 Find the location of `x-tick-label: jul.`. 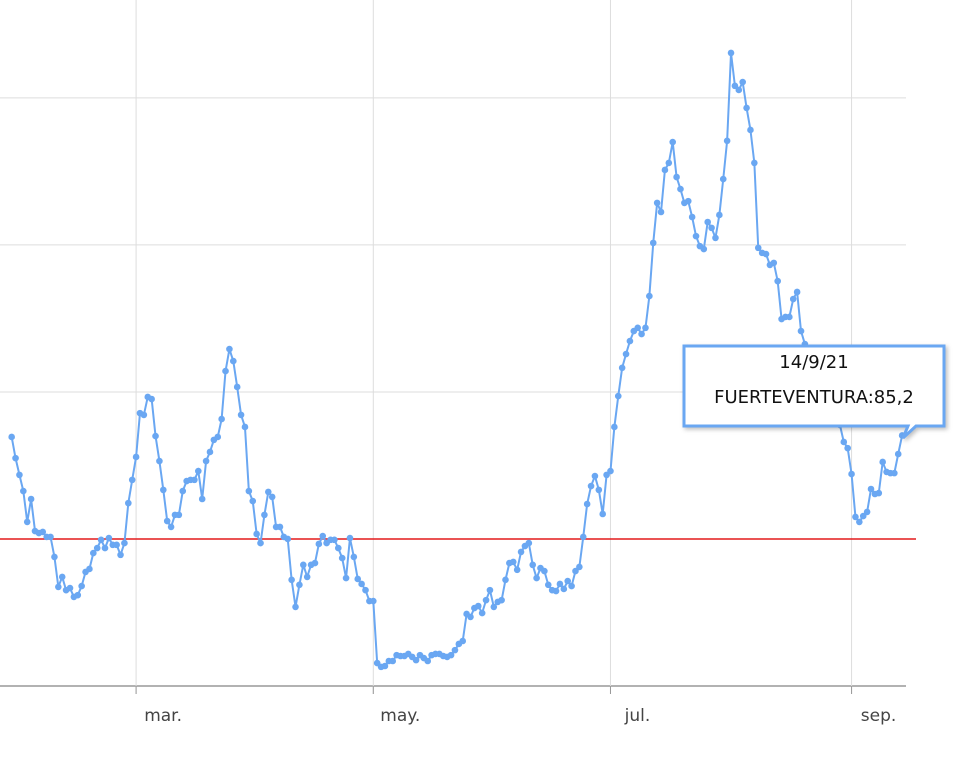

x-tick-label: jul. is located at coordinates (637, 716).